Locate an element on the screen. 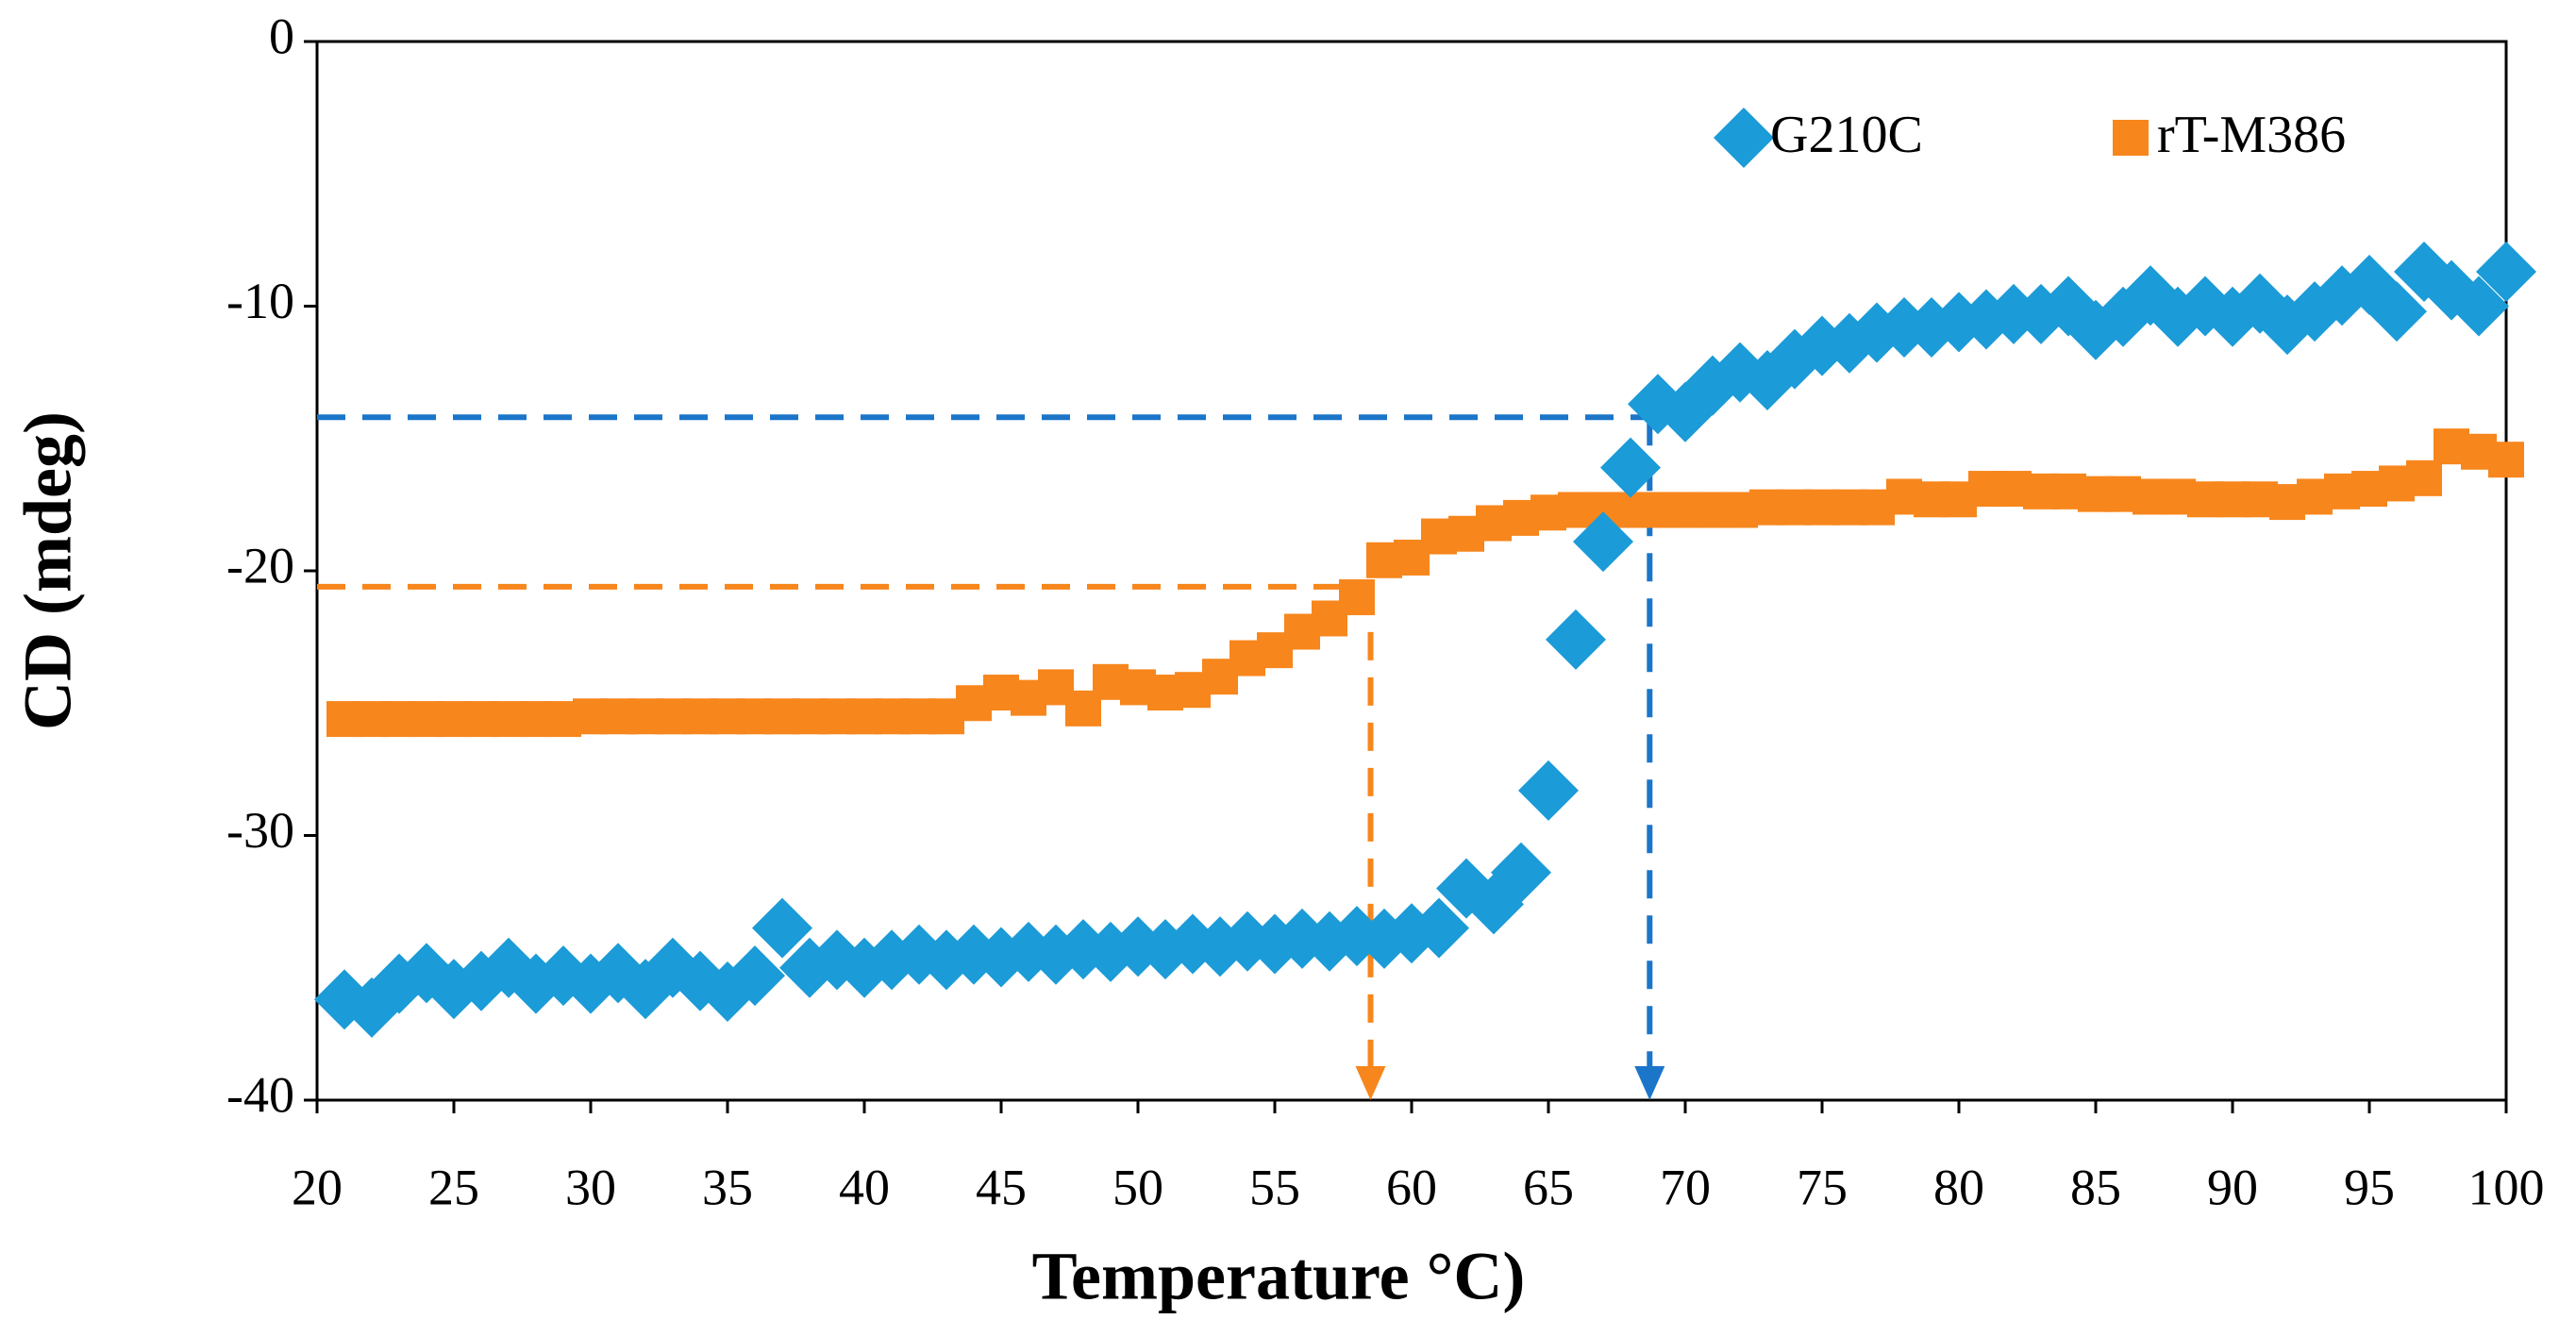 The image size is (2576, 1336). x-tick-label: 70 is located at coordinates (1685, 1187).